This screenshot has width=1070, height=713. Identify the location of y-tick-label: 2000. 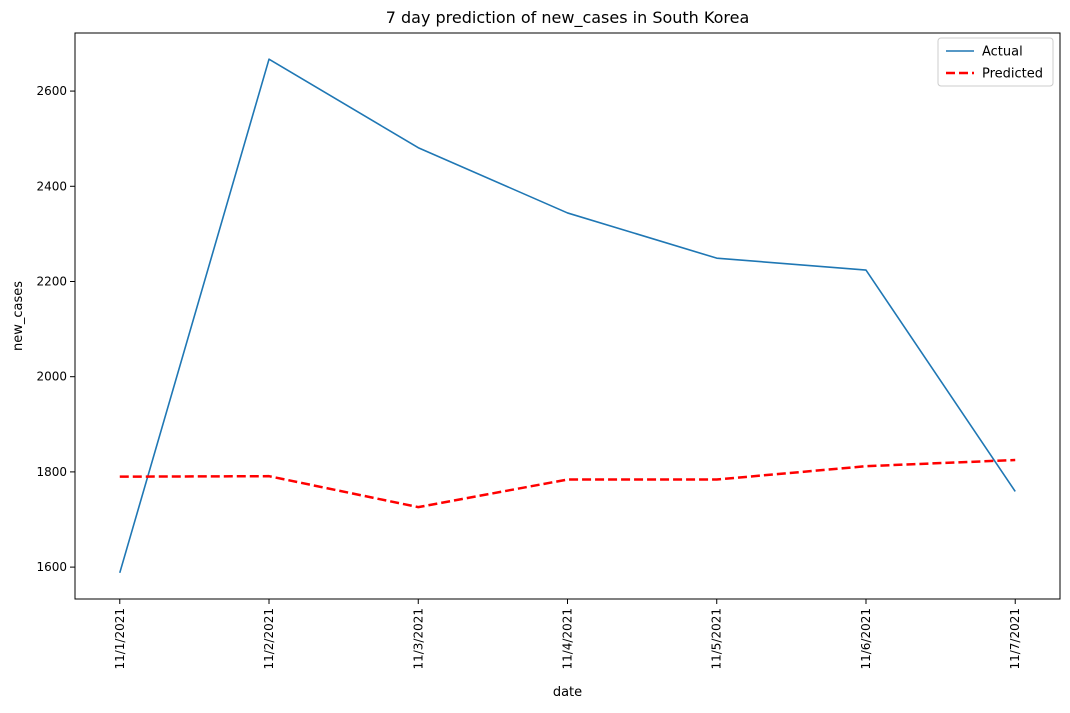
(51, 377).